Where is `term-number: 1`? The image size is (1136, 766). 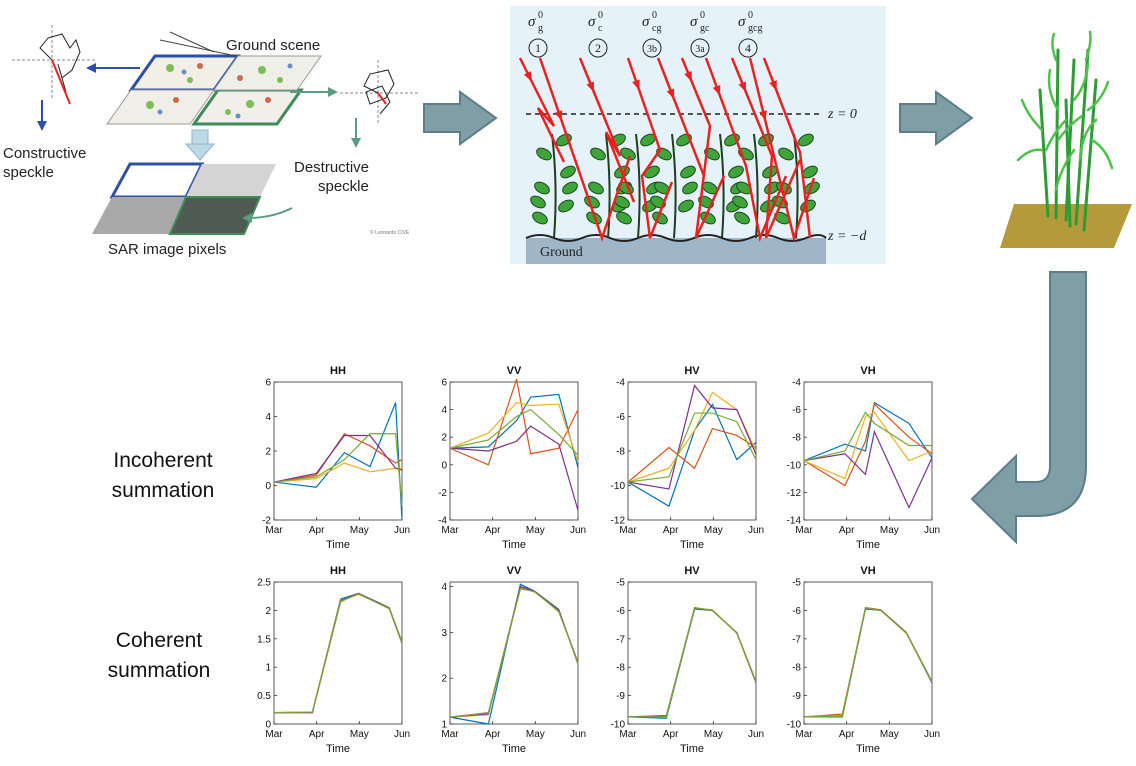 term-number: 1 is located at coordinates (538, 48).